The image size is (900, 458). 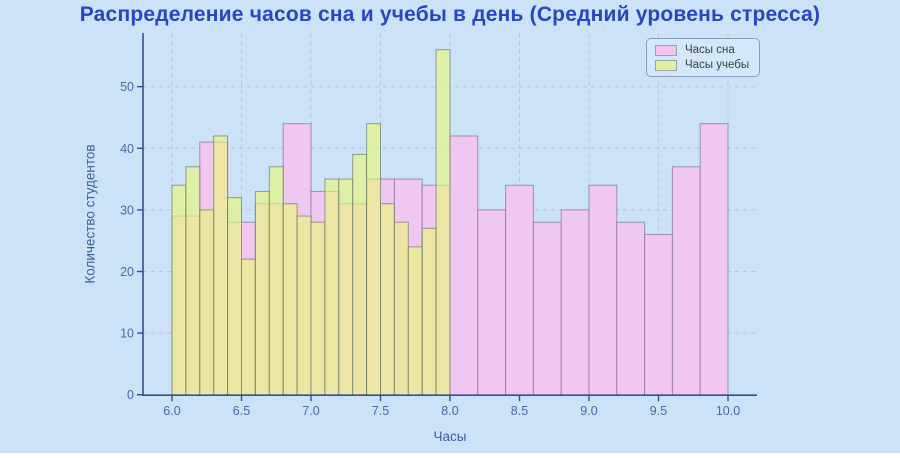 I want to click on x-tick-label: 9.5, so click(x=658, y=411).